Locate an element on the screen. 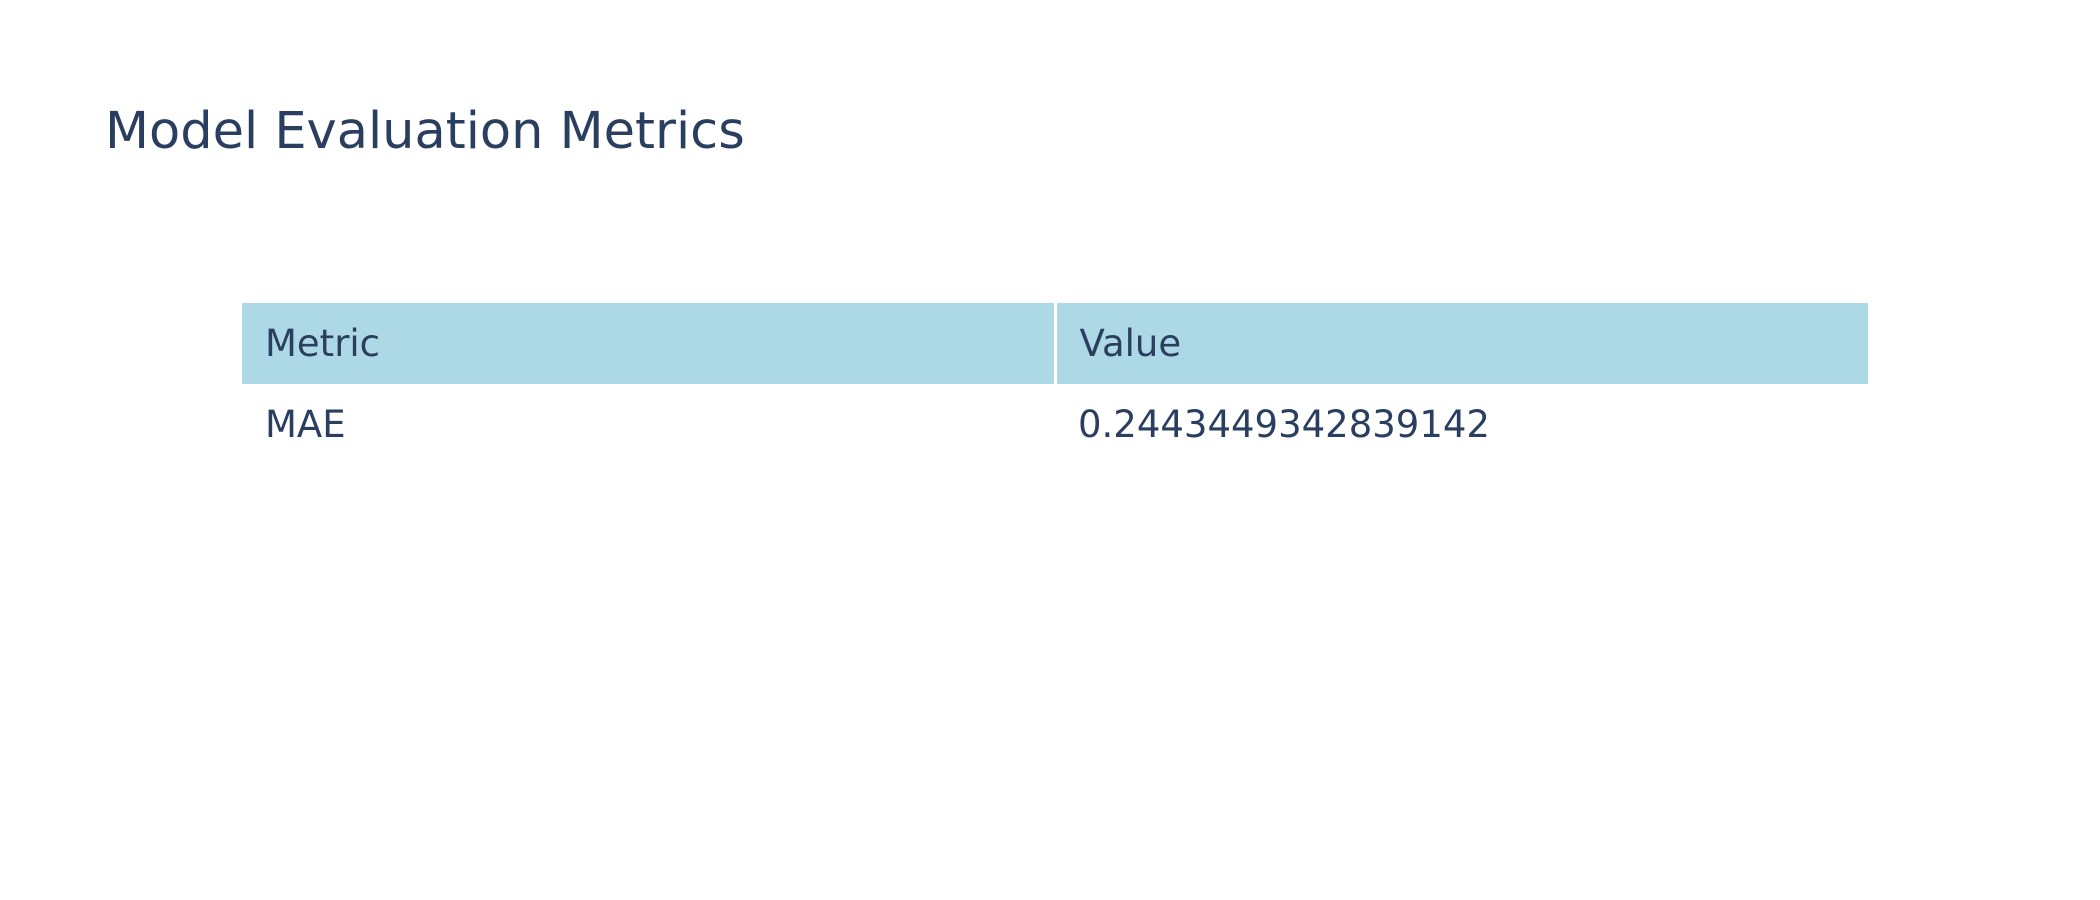 The height and width of the screenshot is (900, 2100). metrics-table: Metric Value MAE 0.2443449342839142 is located at coordinates (1055, 383).